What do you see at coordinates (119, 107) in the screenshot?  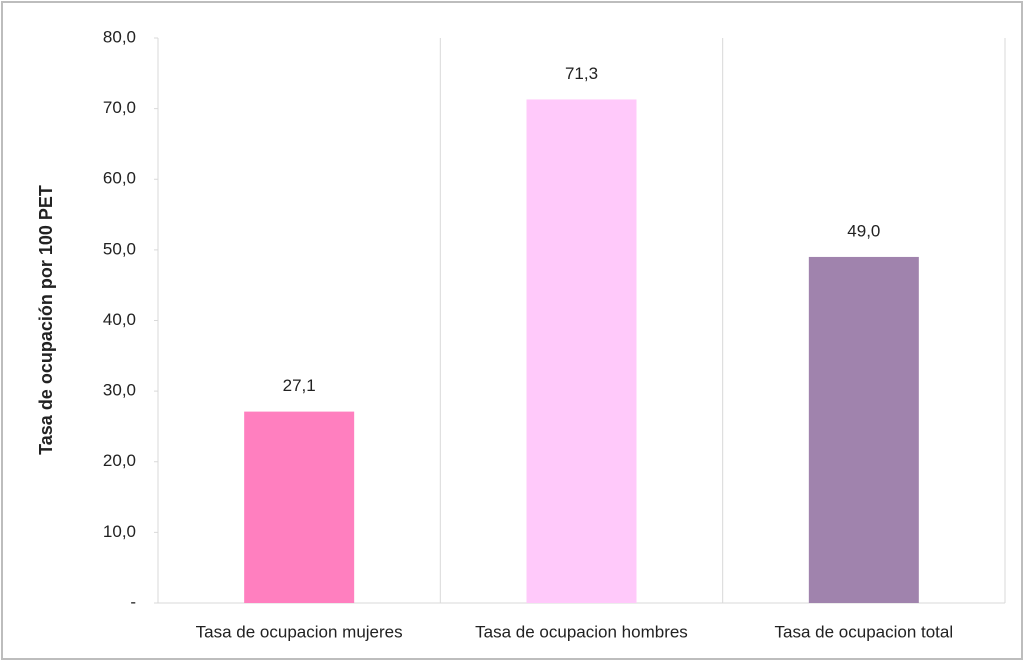 I see `y-tick-label: 70,0` at bounding box center [119, 107].